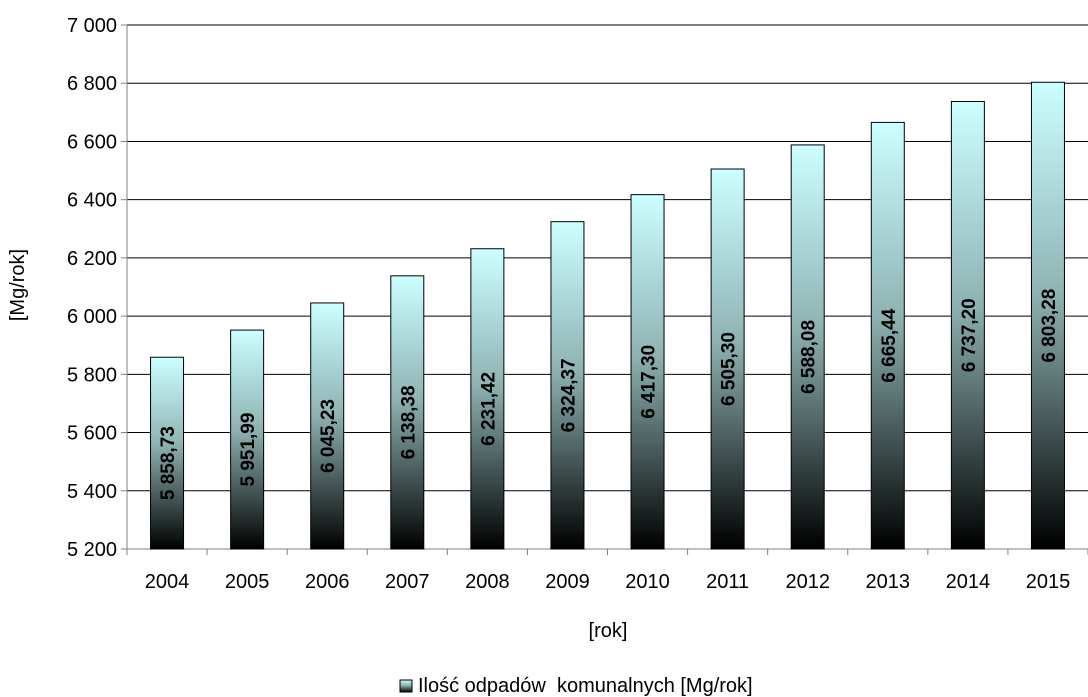  I want to click on y-tick-label: 7 000, so click(92, 26).